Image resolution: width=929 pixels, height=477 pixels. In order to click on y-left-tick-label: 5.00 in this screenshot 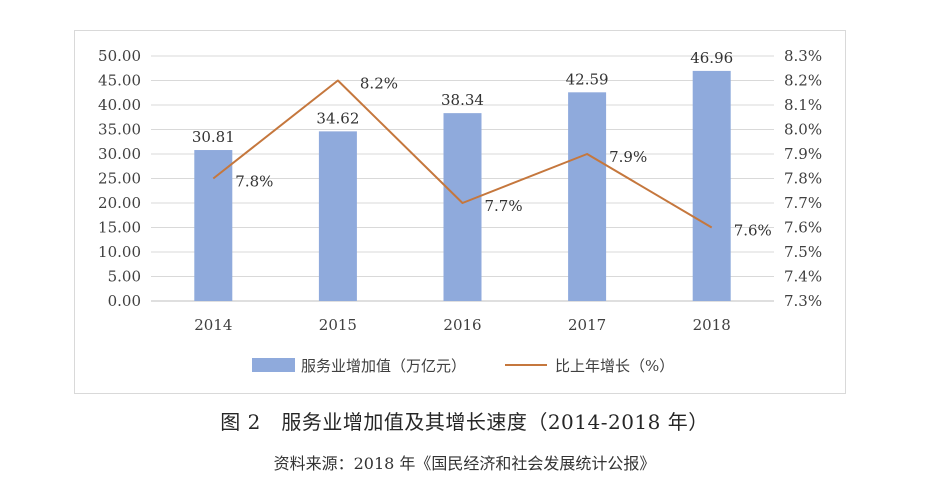, I will do `click(124, 277)`.